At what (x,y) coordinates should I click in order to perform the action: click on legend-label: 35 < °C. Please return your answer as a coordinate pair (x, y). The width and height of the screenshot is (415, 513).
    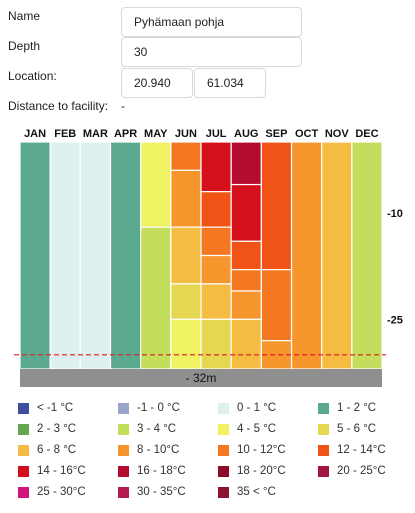
    Looking at the image, I should click on (256, 492).